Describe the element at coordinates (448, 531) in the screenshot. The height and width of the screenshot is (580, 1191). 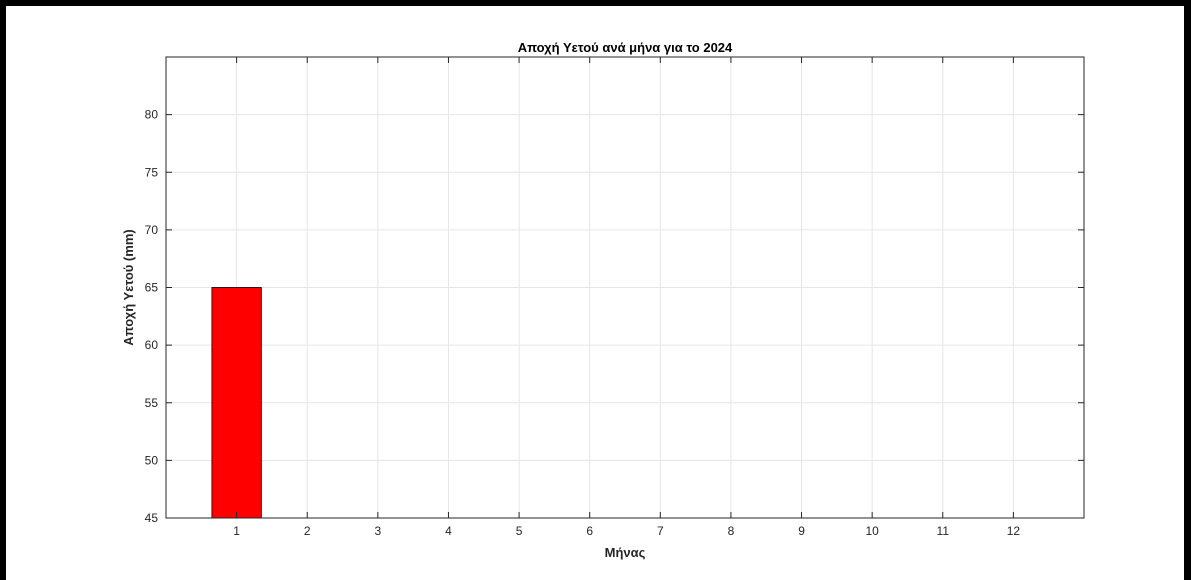
I see `x-tick-label: 4` at that location.